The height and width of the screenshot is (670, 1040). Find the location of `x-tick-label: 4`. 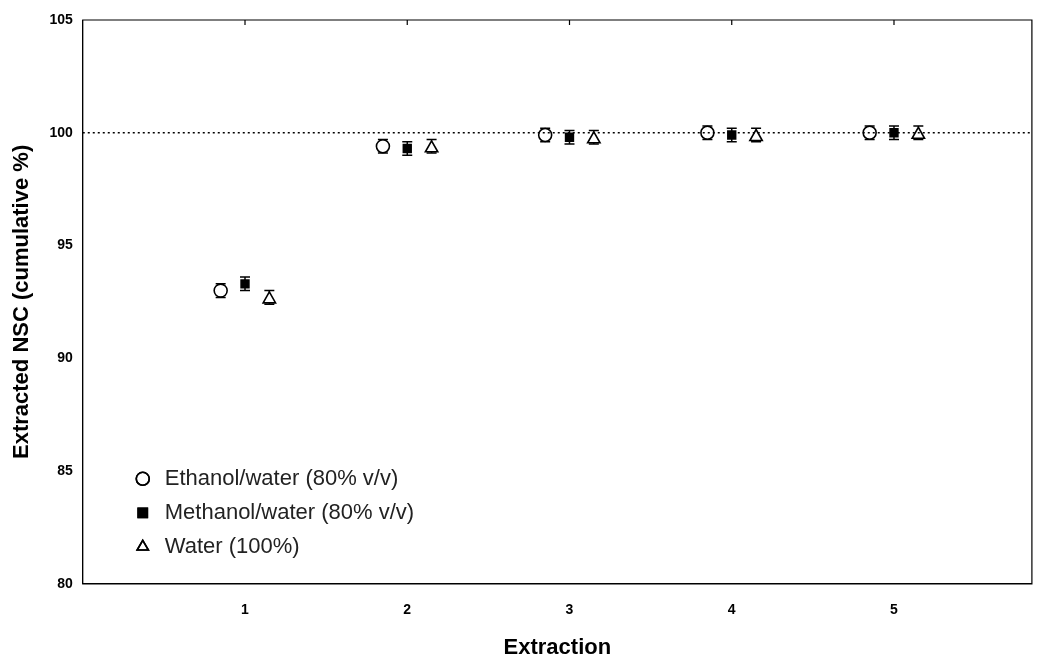

x-tick-label: 4 is located at coordinates (731, 609).